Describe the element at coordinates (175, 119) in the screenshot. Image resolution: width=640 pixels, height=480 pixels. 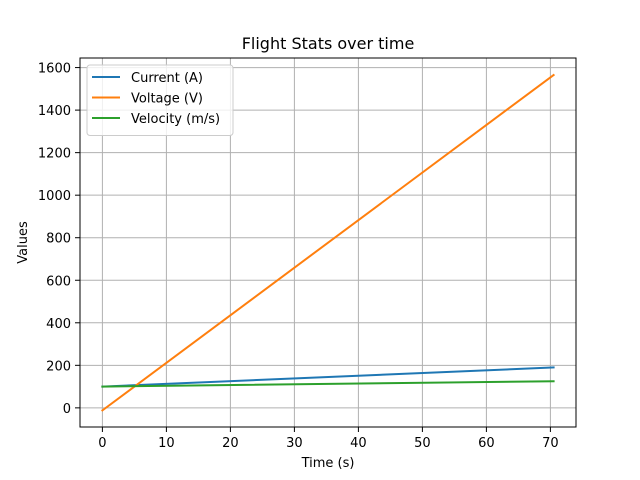
I see `legend-label: Velocity (m/s)` at that location.